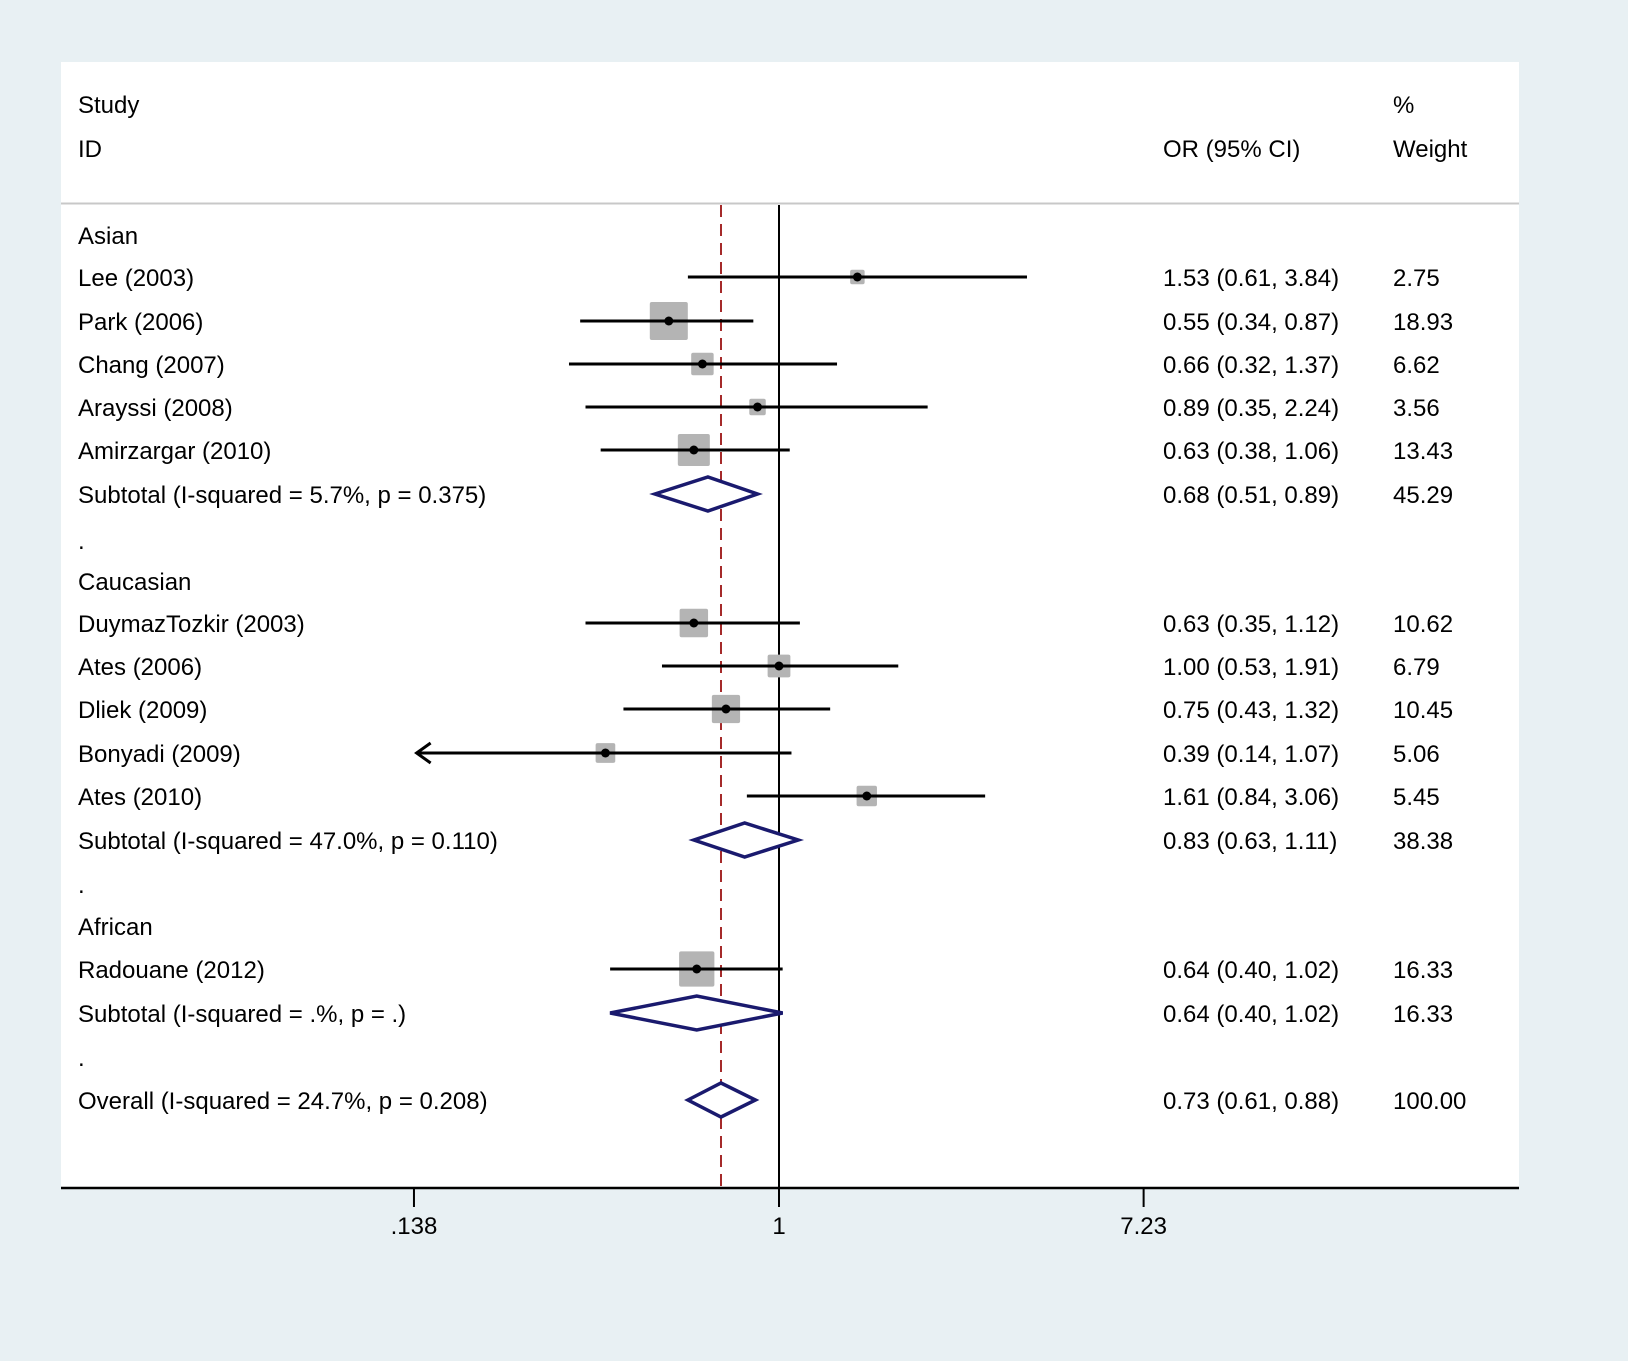 This screenshot has width=1628, height=1361. Describe the element at coordinates (1231, 149) in the screenshot. I see `header-or-ci: OR (95% CI)` at that location.